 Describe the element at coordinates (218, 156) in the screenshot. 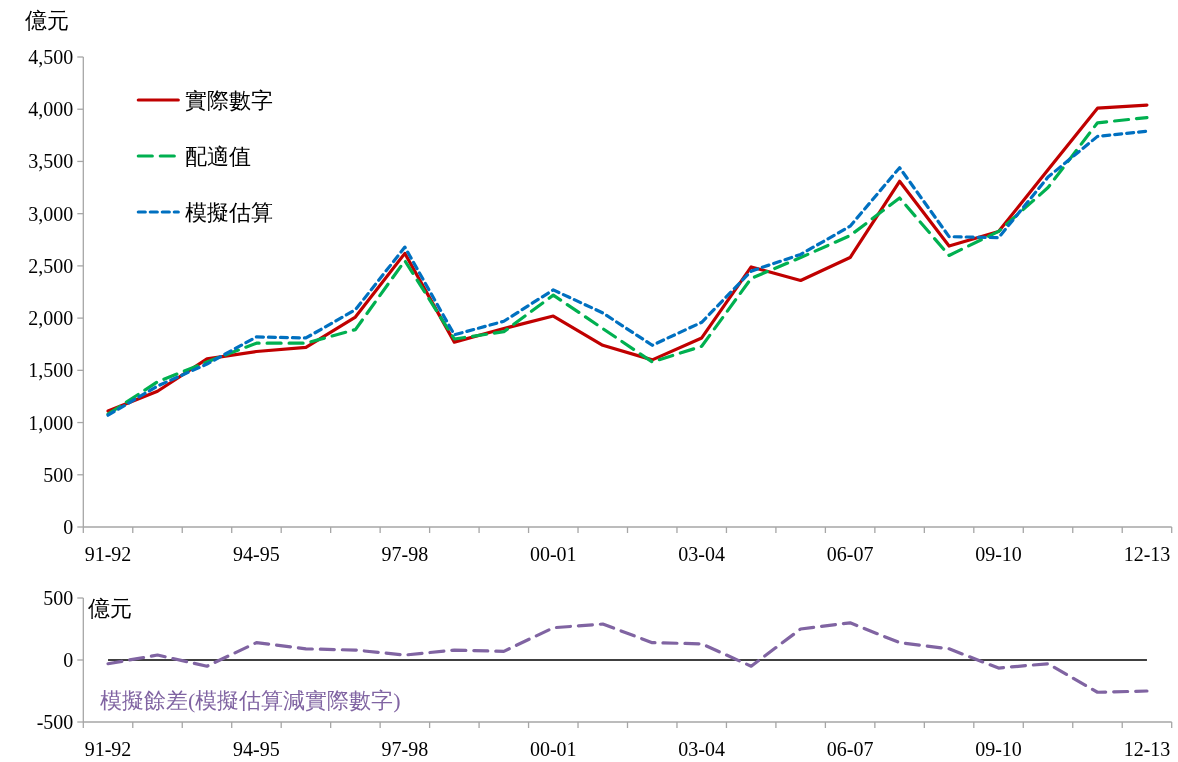

I see `legend-label: 配適值` at that location.